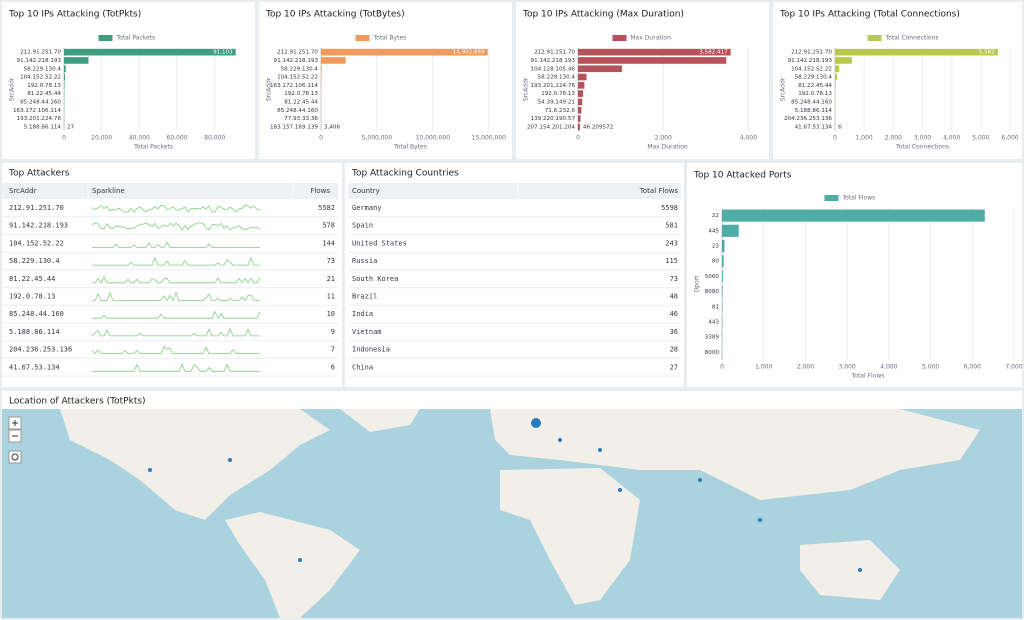 This screenshot has width=1024, height=620. Describe the element at coordinates (713, 231) in the screenshot. I see `y-tick-label: 445` at that location.